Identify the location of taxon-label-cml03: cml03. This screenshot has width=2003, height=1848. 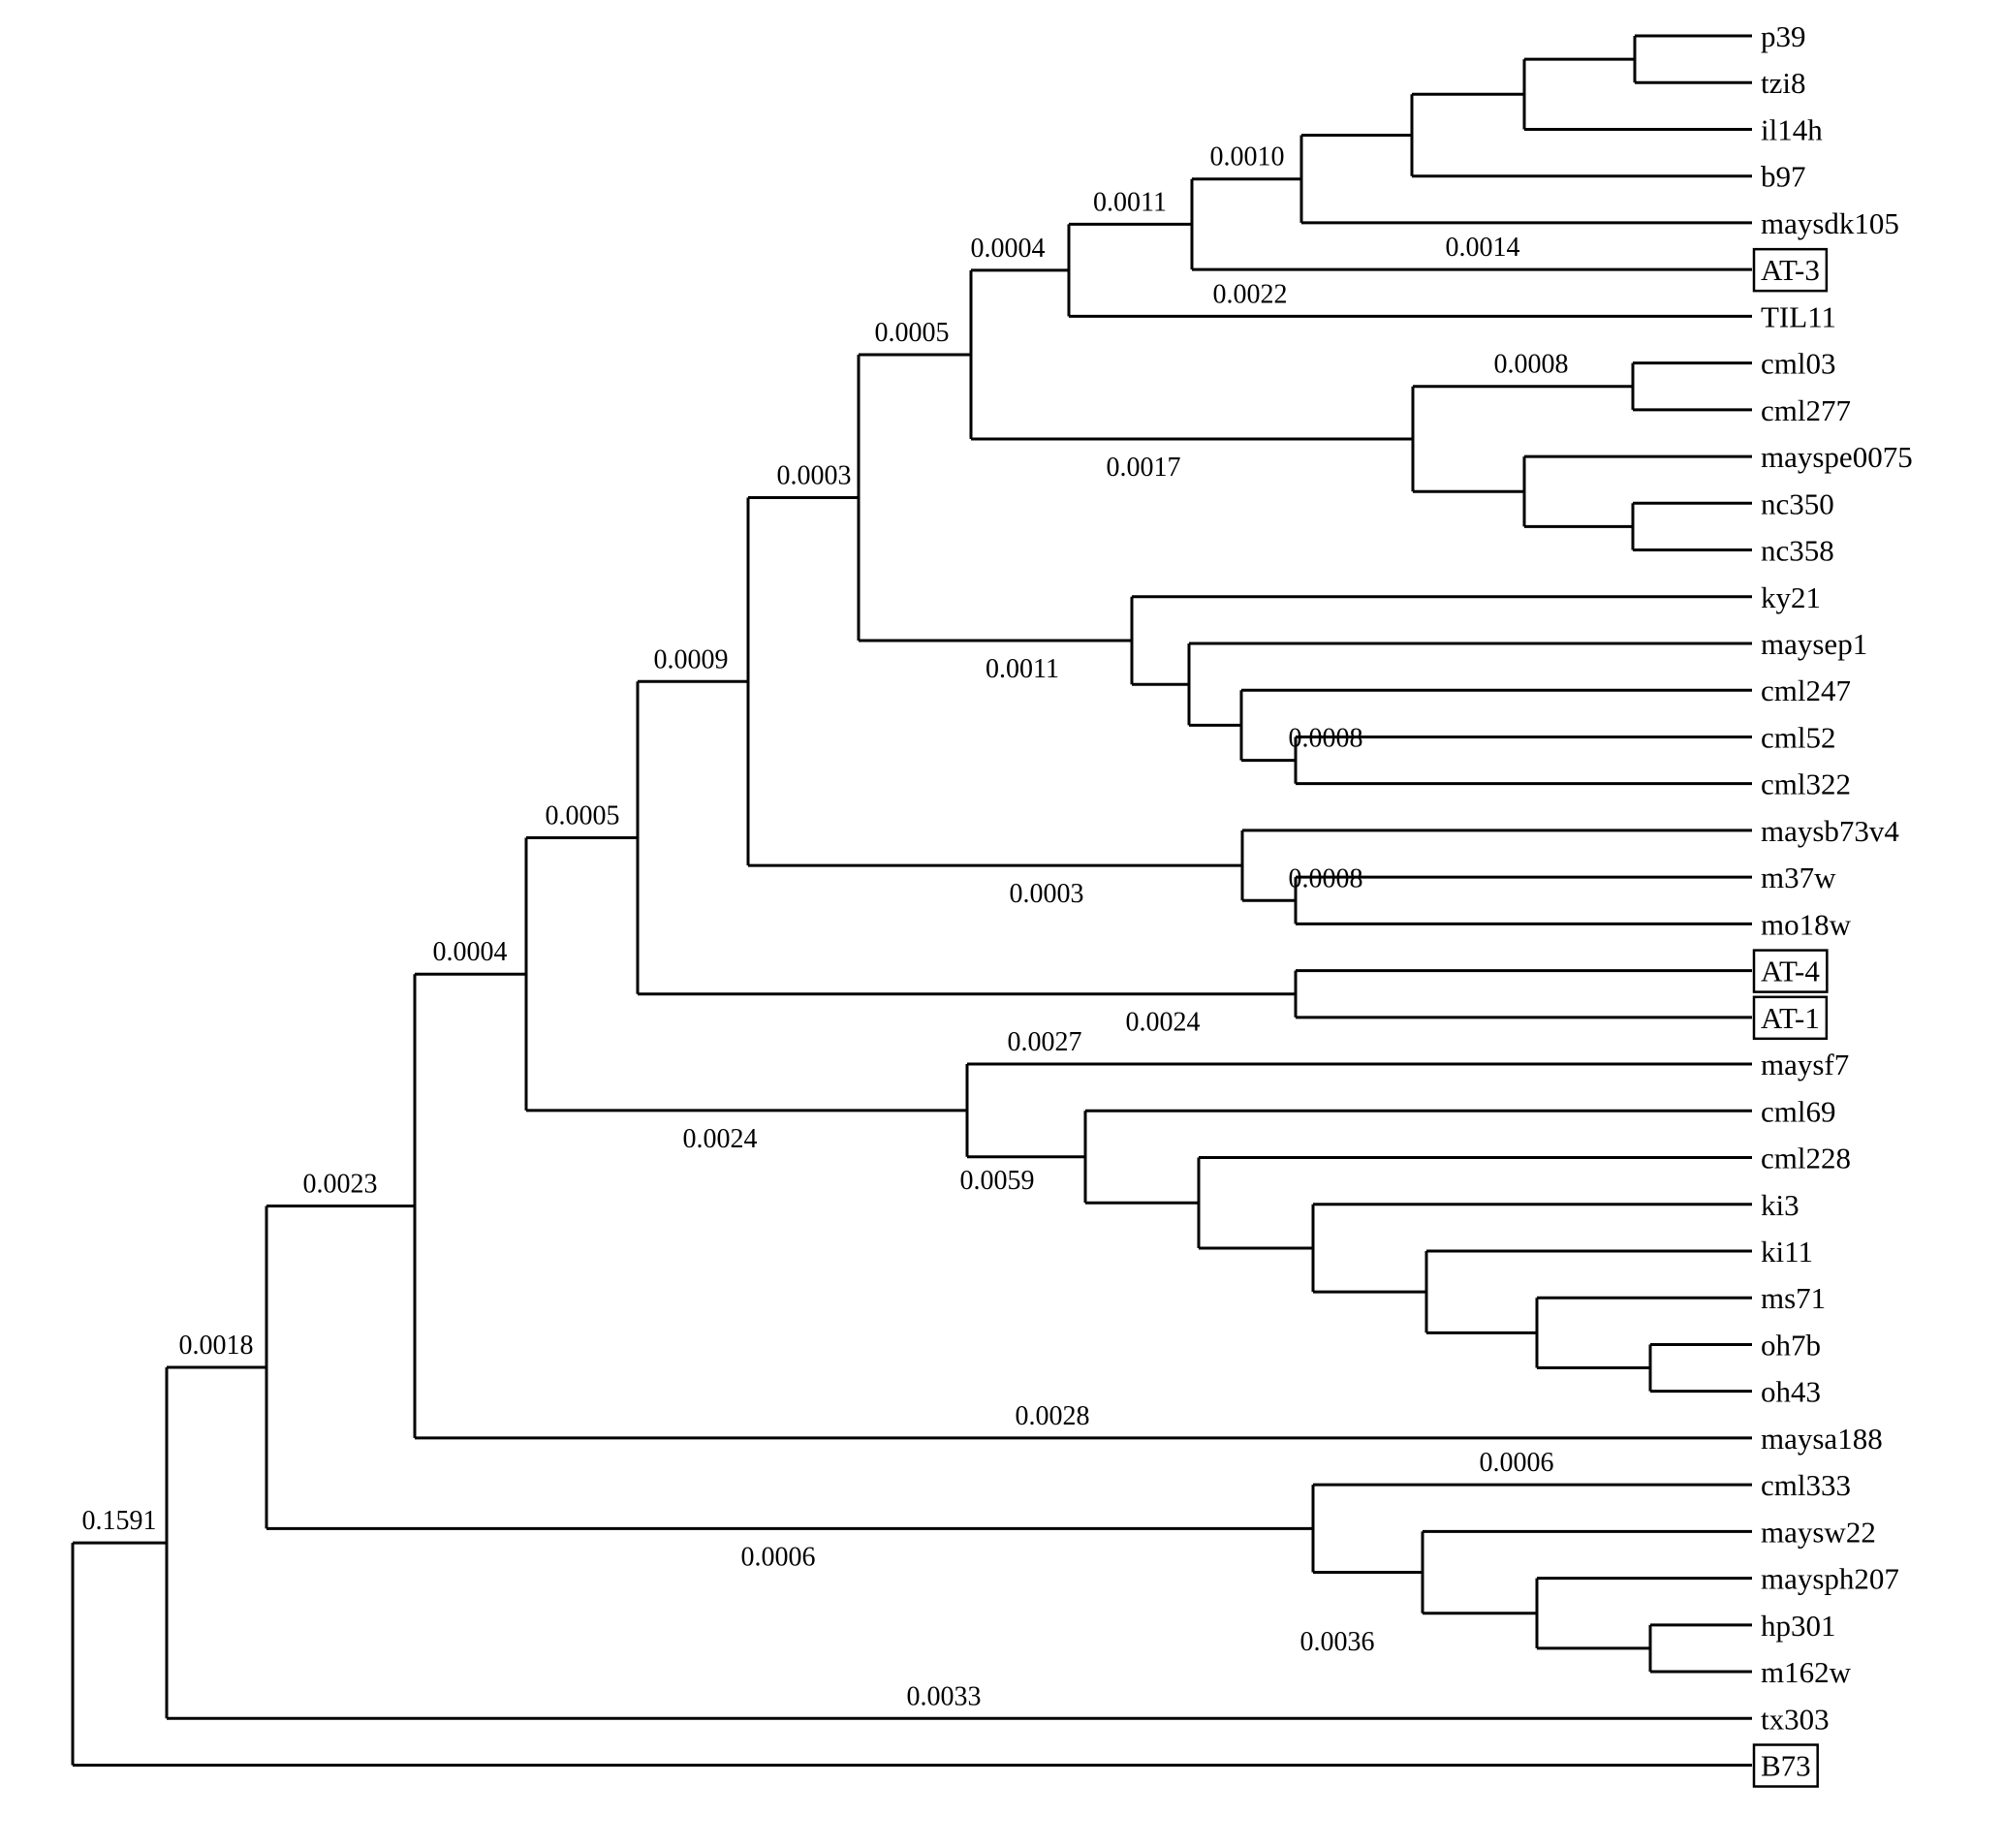
(1798, 364).